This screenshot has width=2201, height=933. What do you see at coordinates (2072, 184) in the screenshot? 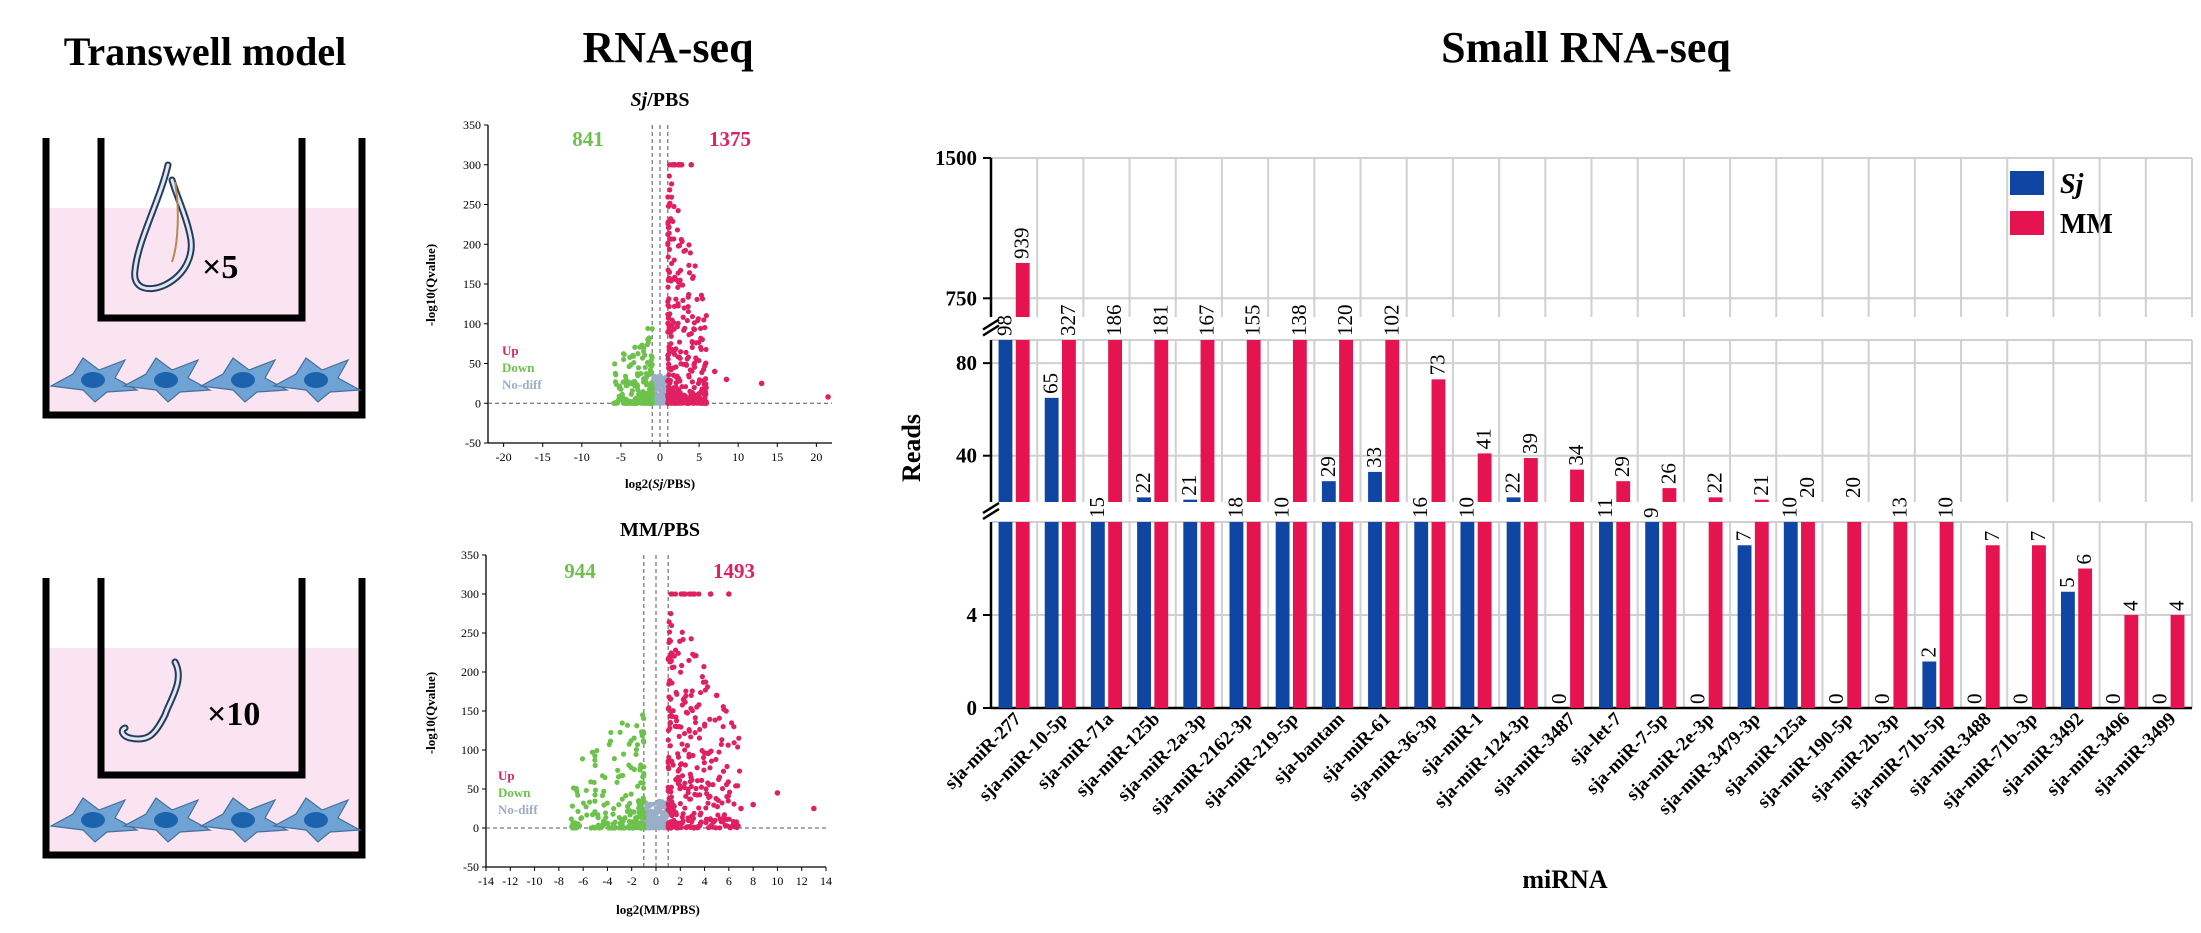
I see `legend-label-sj: Sj` at bounding box center [2072, 184].